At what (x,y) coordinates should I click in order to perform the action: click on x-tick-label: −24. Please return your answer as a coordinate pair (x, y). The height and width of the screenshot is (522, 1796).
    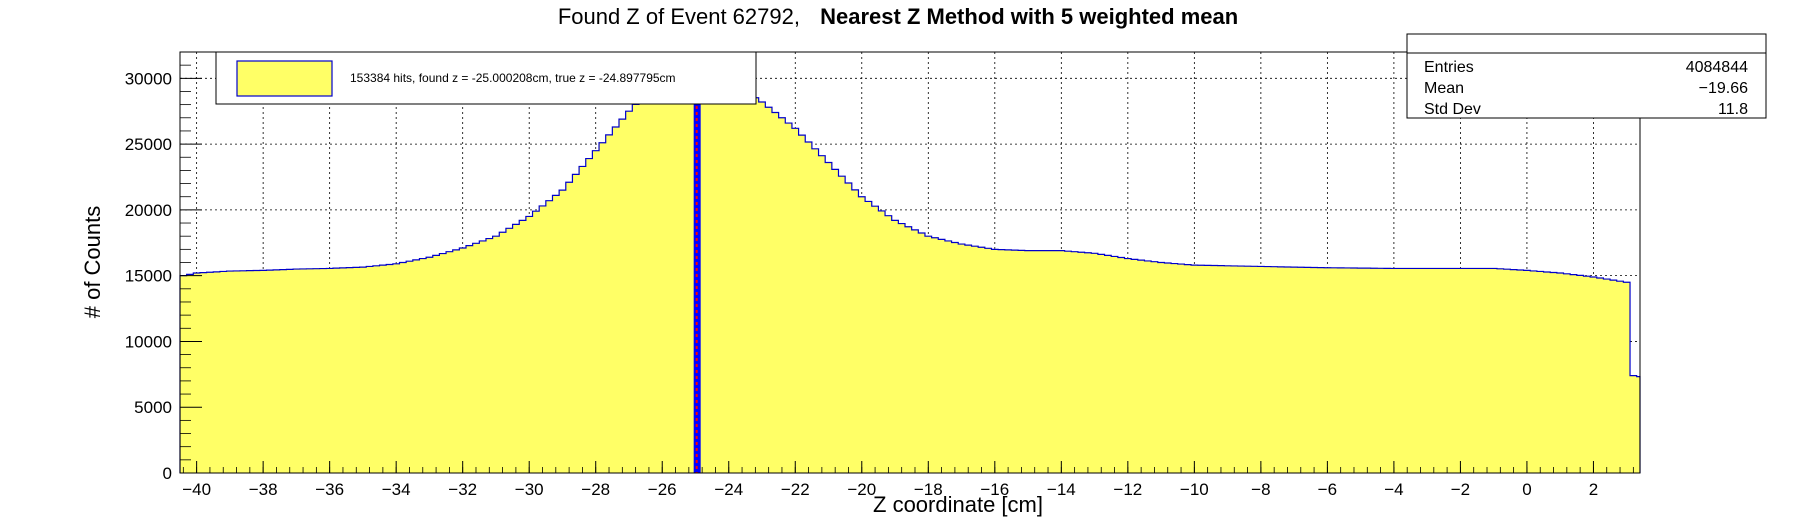
    Looking at the image, I should click on (728, 489).